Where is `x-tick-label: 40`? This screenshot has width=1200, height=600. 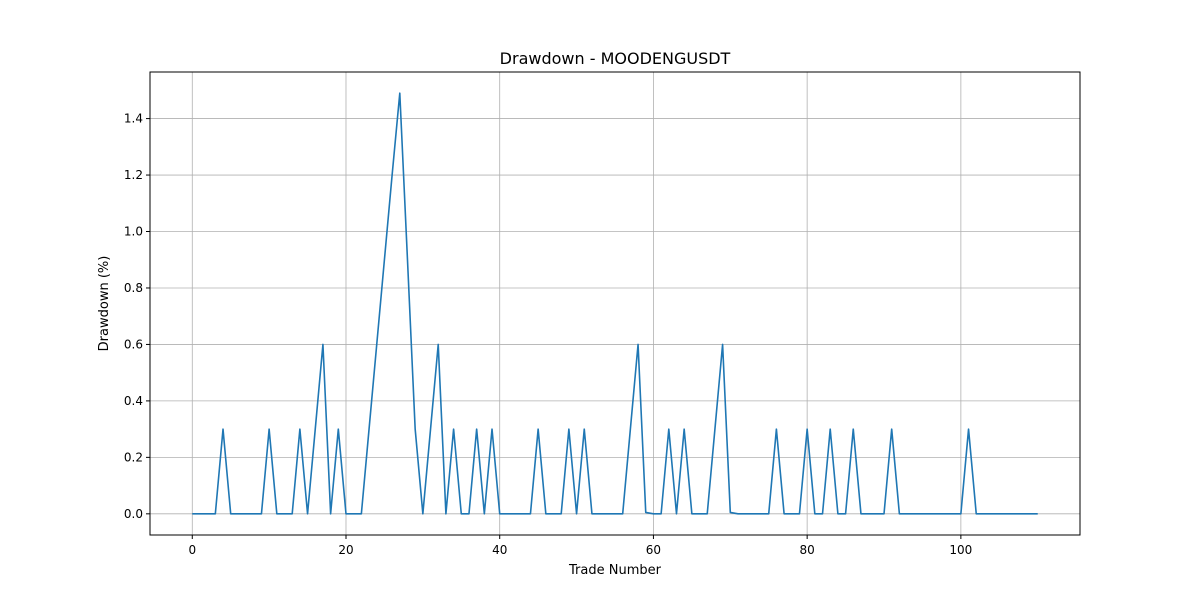 x-tick-label: 40 is located at coordinates (499, 550).